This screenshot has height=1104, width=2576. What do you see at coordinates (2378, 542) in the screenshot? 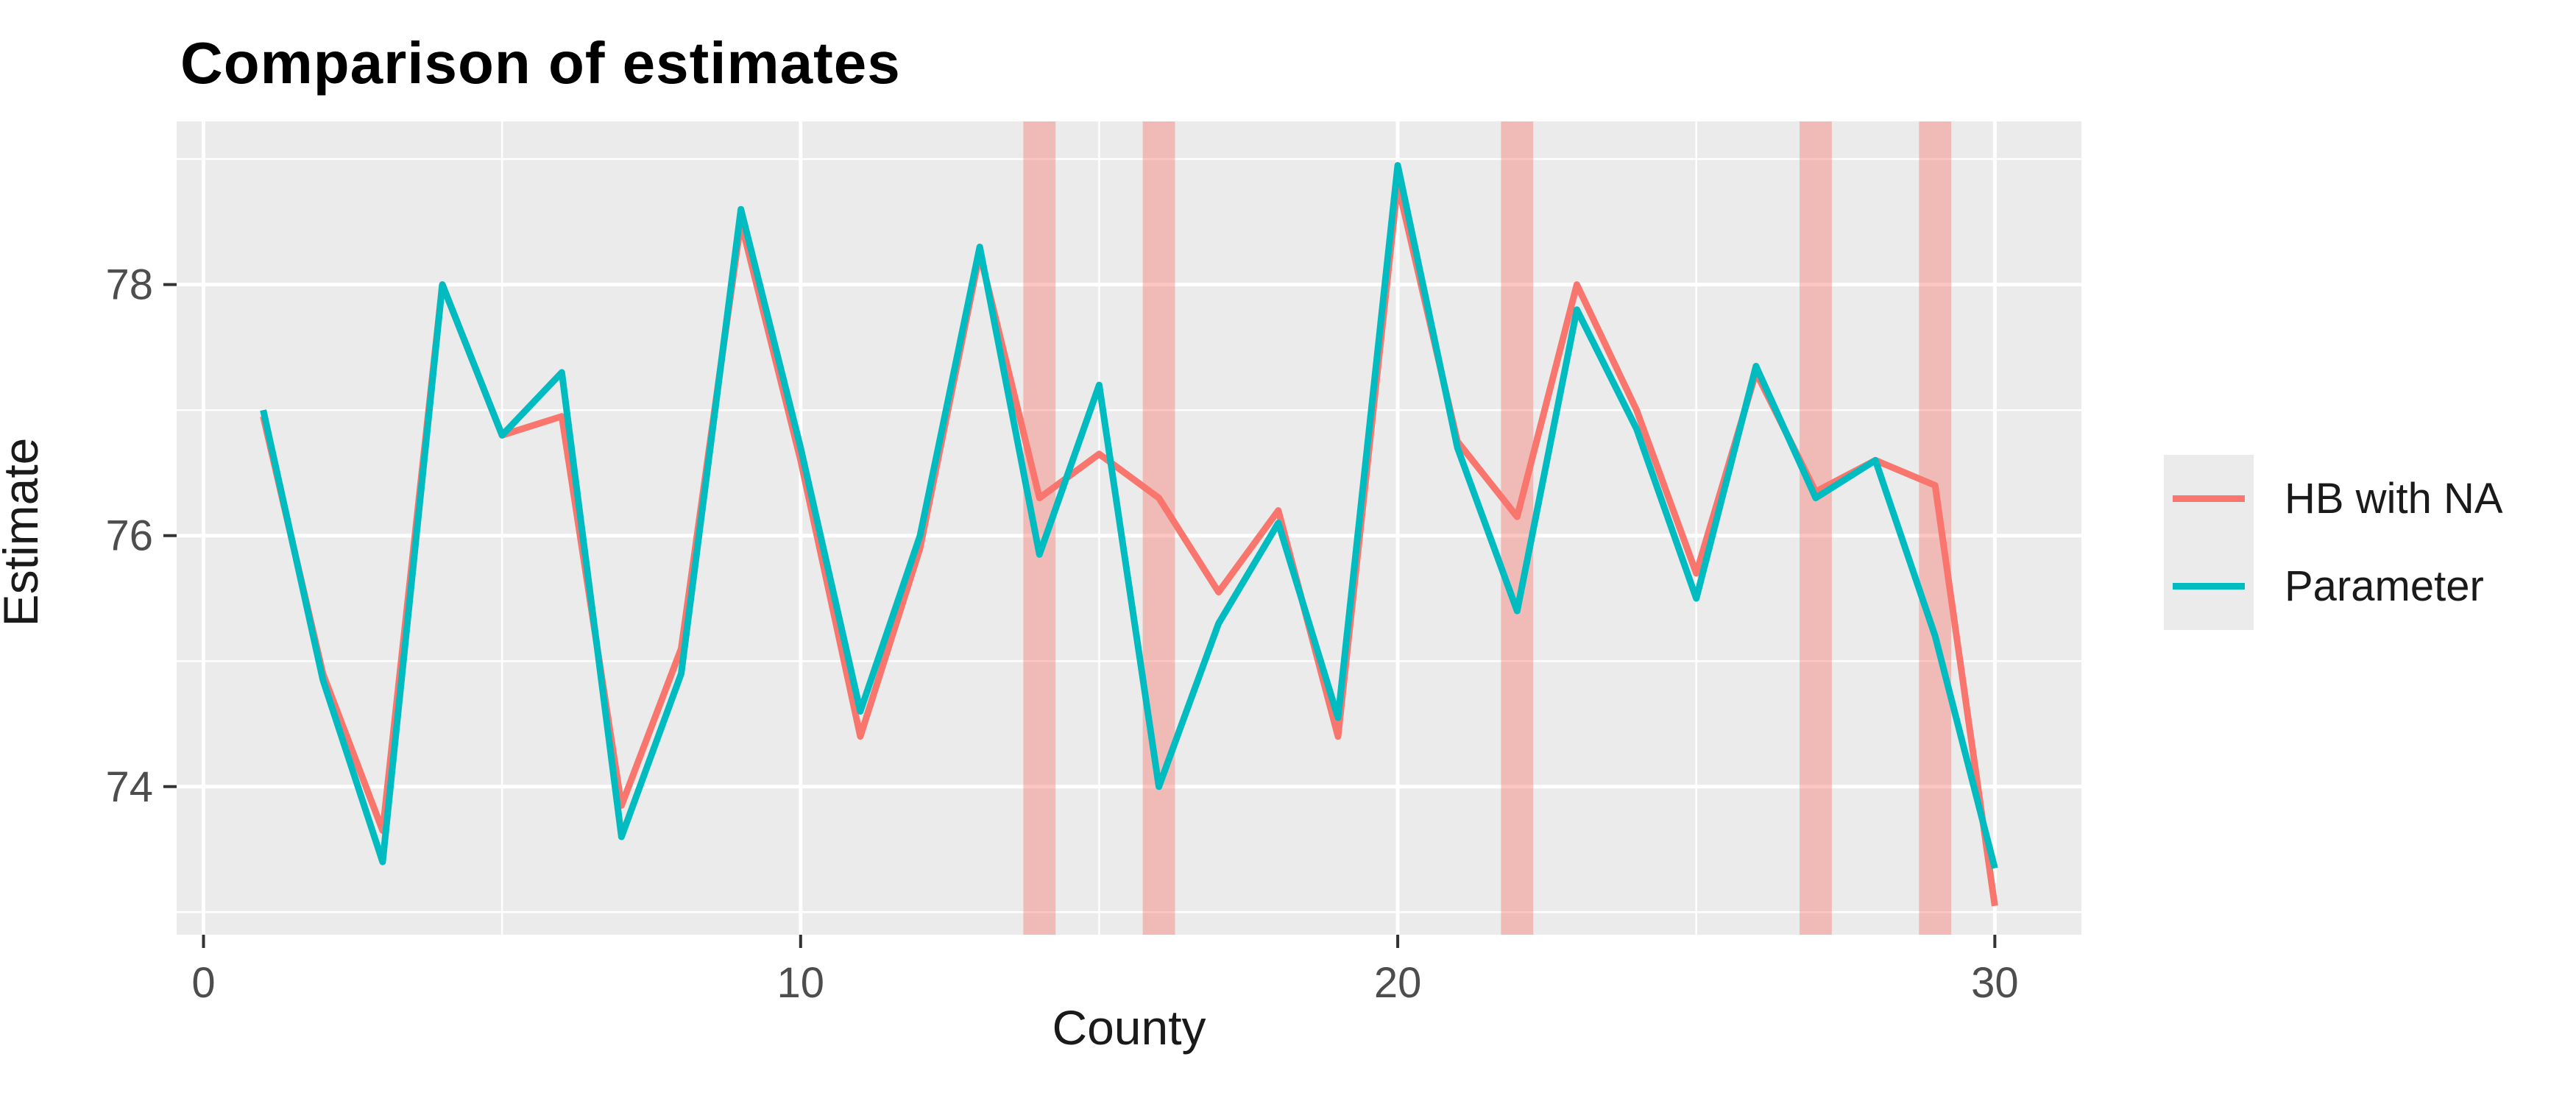
I see `legend-labels: HB with NA Parameter` at bounding box center [2378, 542].